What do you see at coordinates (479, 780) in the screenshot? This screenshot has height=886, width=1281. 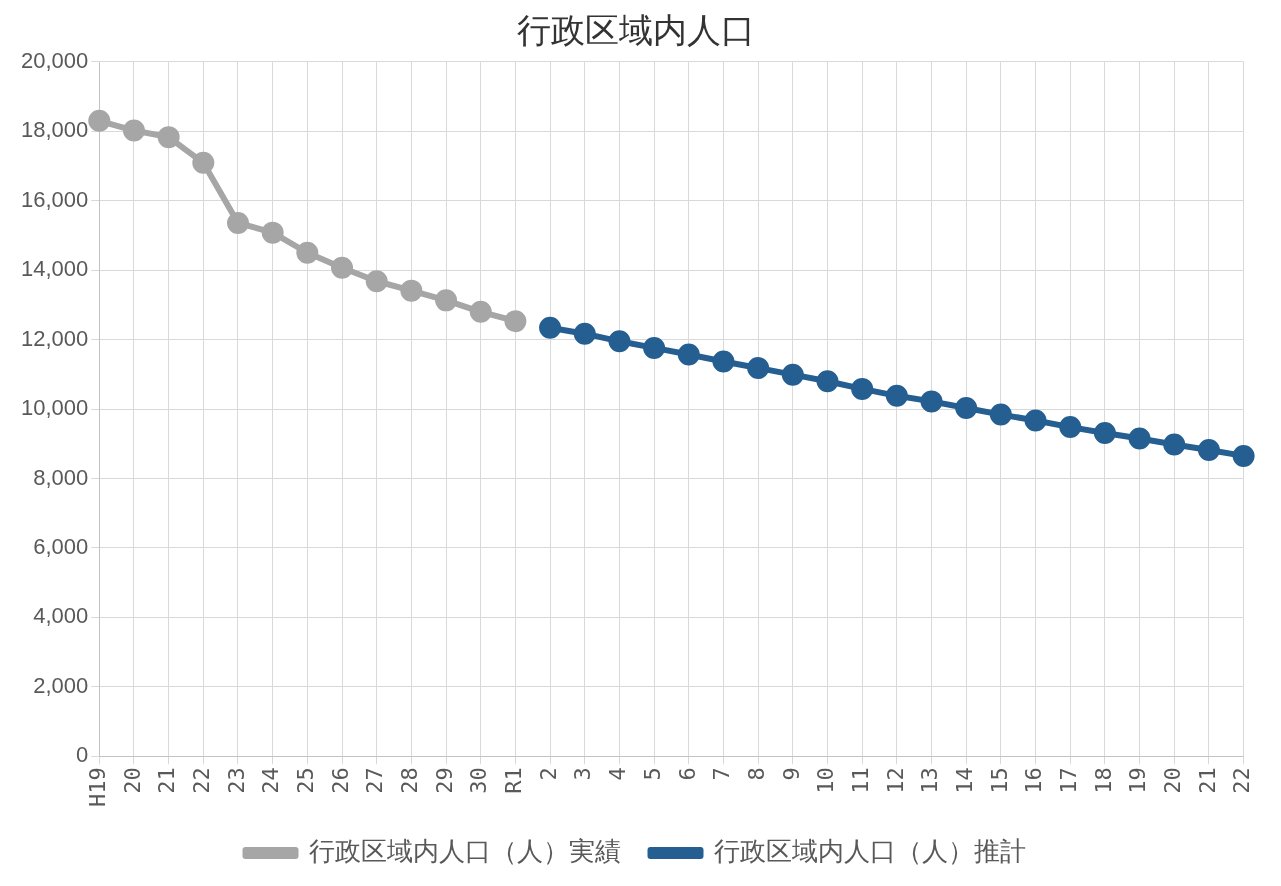 I see `x-tick-label: 30` at bounding box center [479, 780].